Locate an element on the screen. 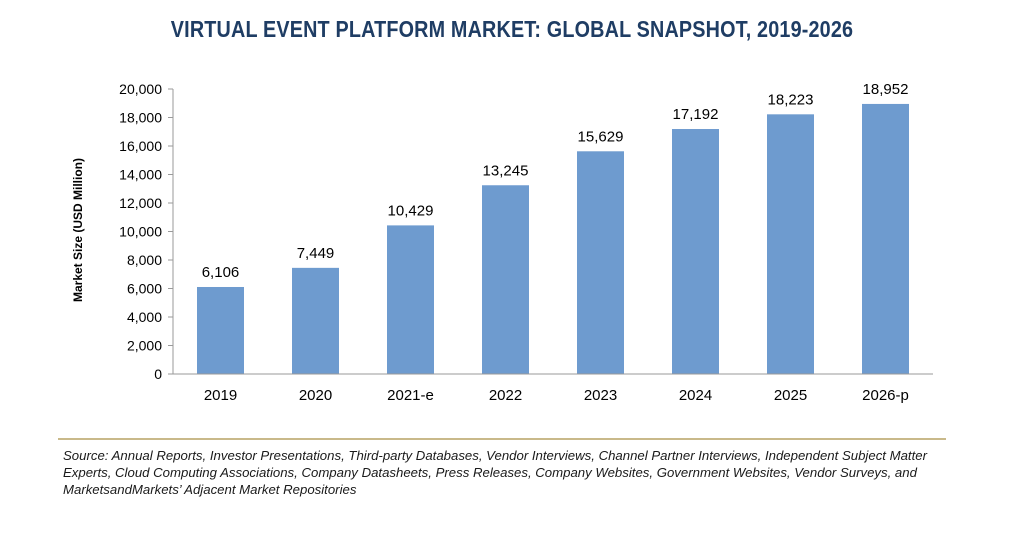 This screenshot has width=1024, height=536. y-tick-label: 2,000 is located at coordinates (144, 346).